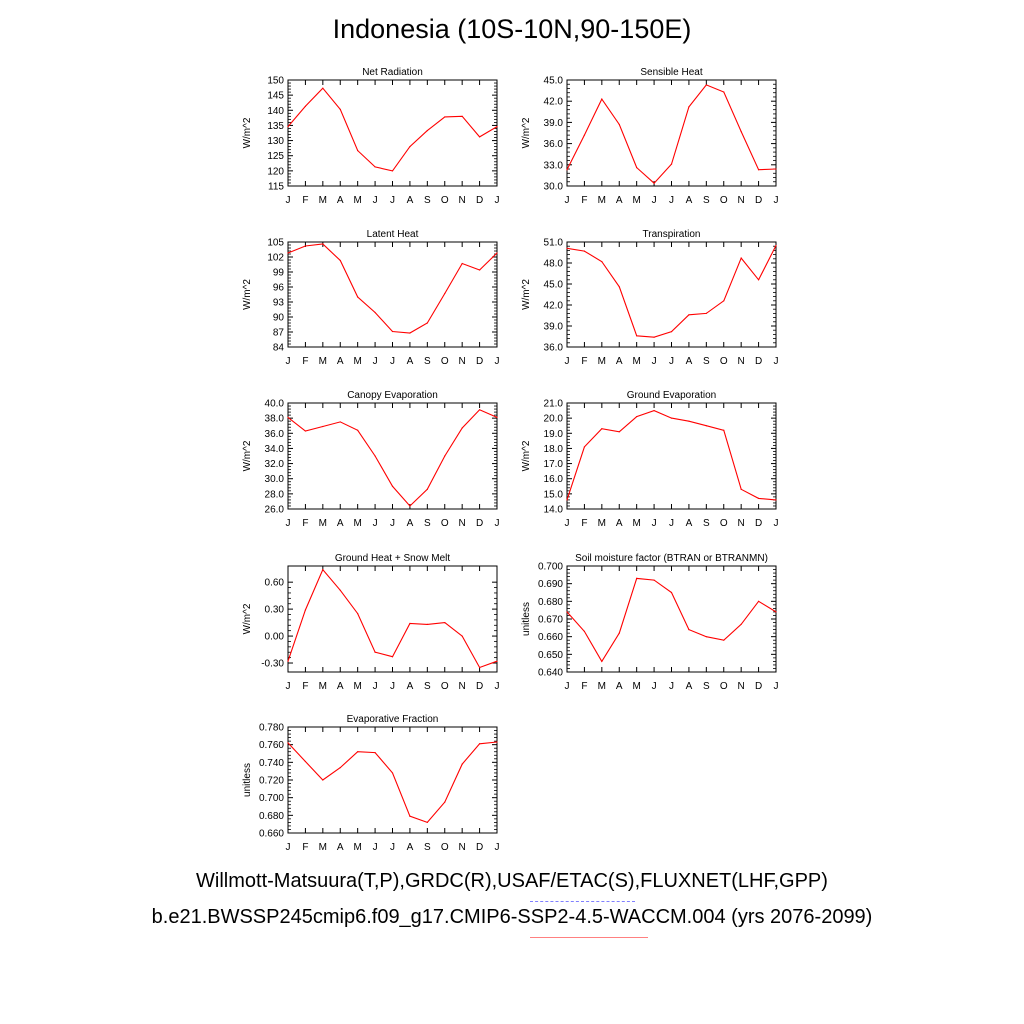  I want to click on y-tick-label: 96, so click(279, 288).